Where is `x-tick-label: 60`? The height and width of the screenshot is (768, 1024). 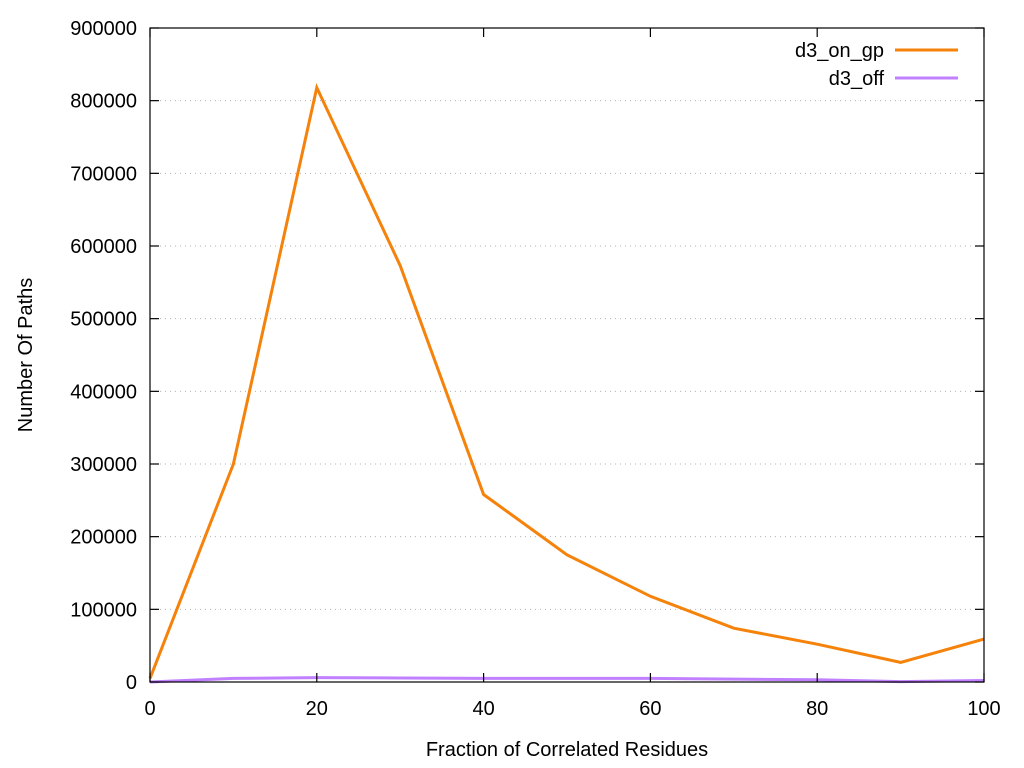
x-tick-label: 60 is located at coordinates (650, 709).